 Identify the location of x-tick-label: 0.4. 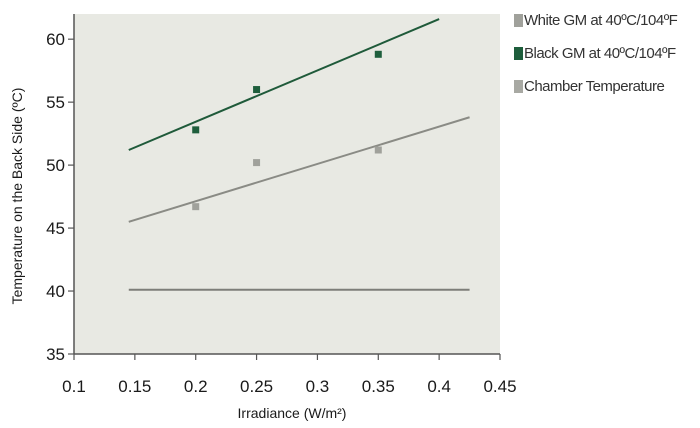
(439, 386).